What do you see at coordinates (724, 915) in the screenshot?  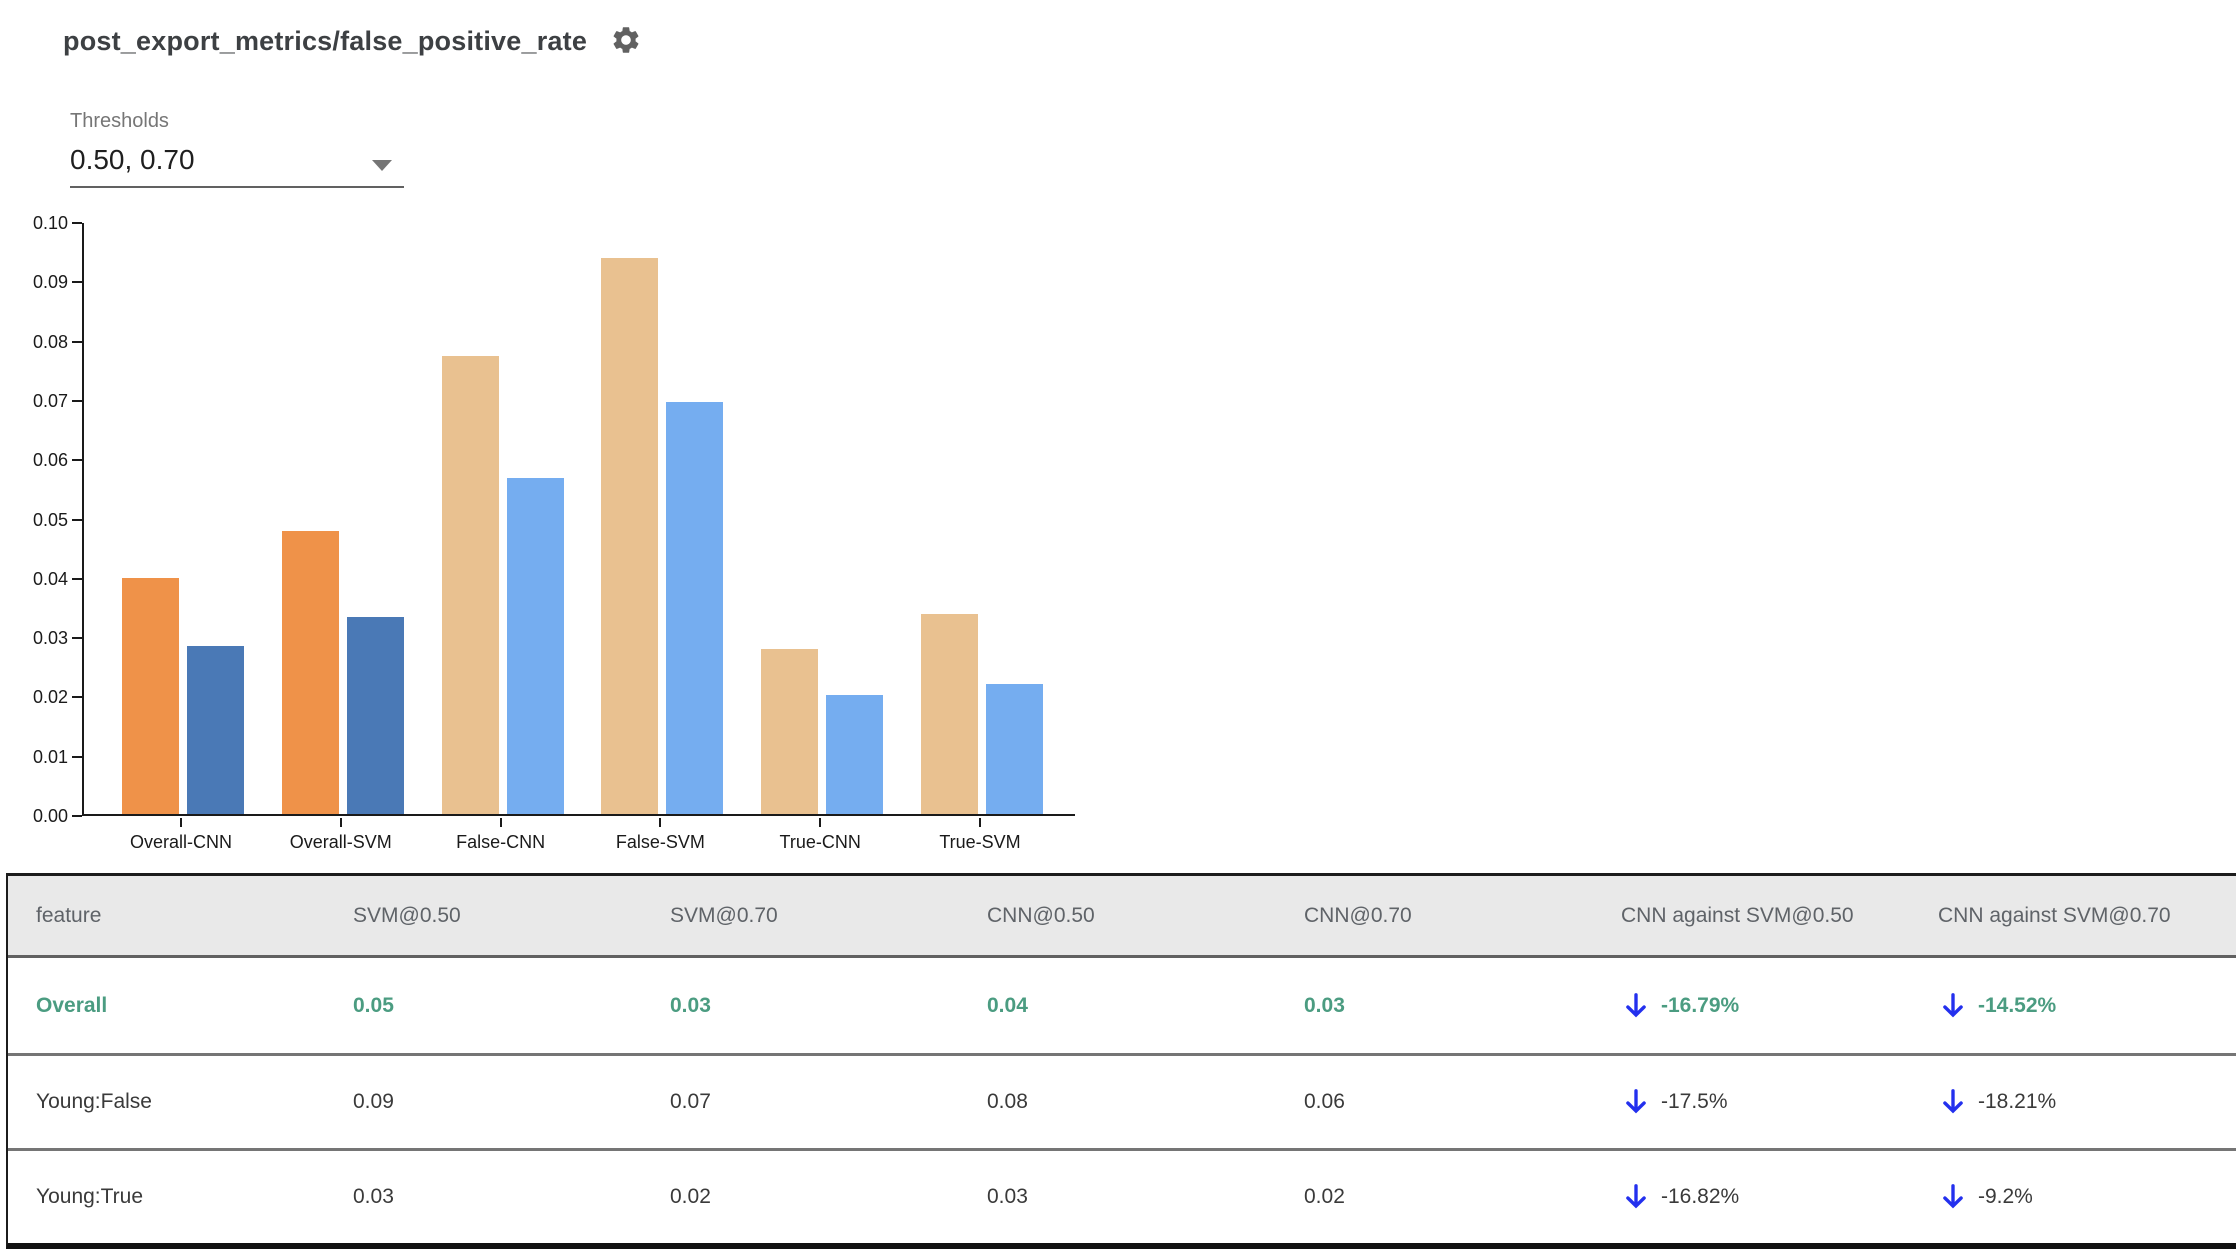 I see `column-header-svm-0.70: SVM@0.70` at bounding box center [724, 915].